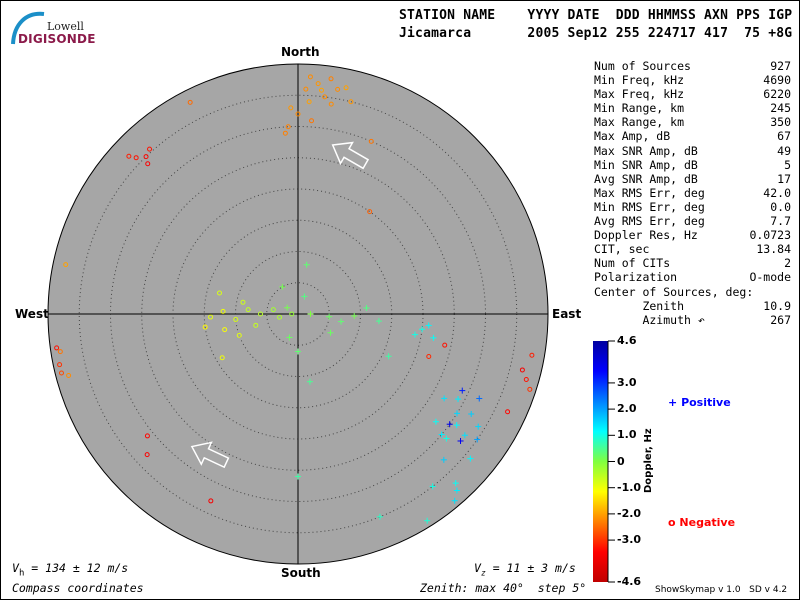 The height and width of the screenshot is (600, 800). I want to click on compass-north: North, so click(300, 52).